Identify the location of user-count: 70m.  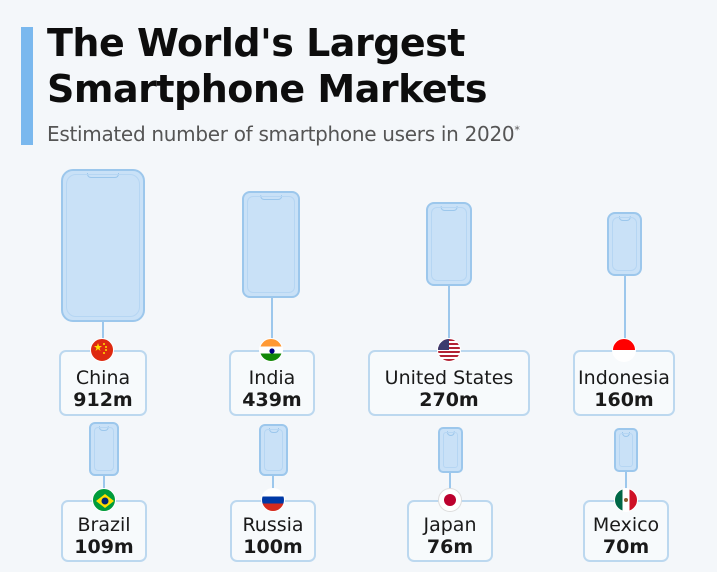
(626, 547).